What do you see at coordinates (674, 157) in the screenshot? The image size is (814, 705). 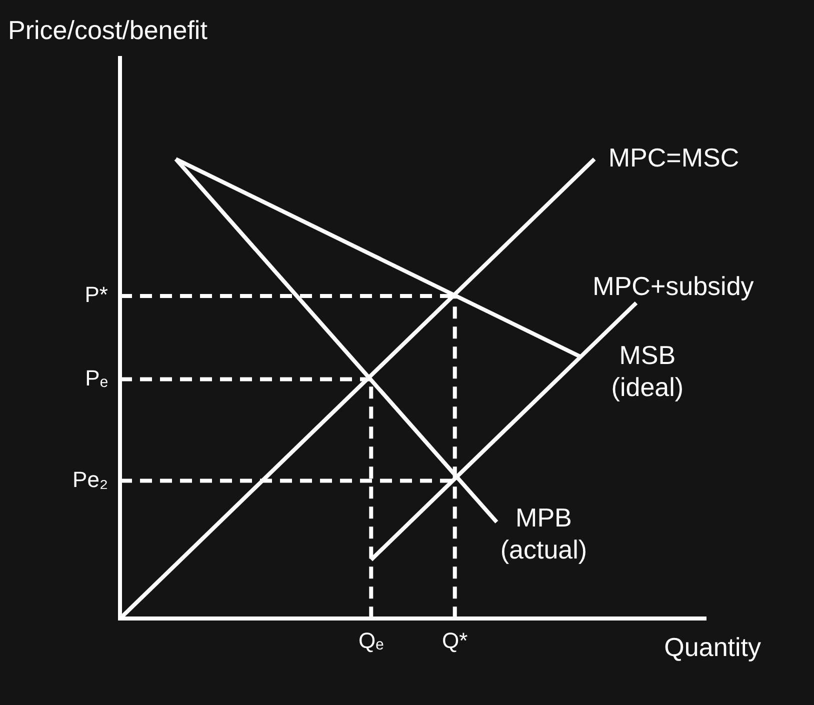 I see `series-label: MPC=MSC` at bounding box center [674, 157].